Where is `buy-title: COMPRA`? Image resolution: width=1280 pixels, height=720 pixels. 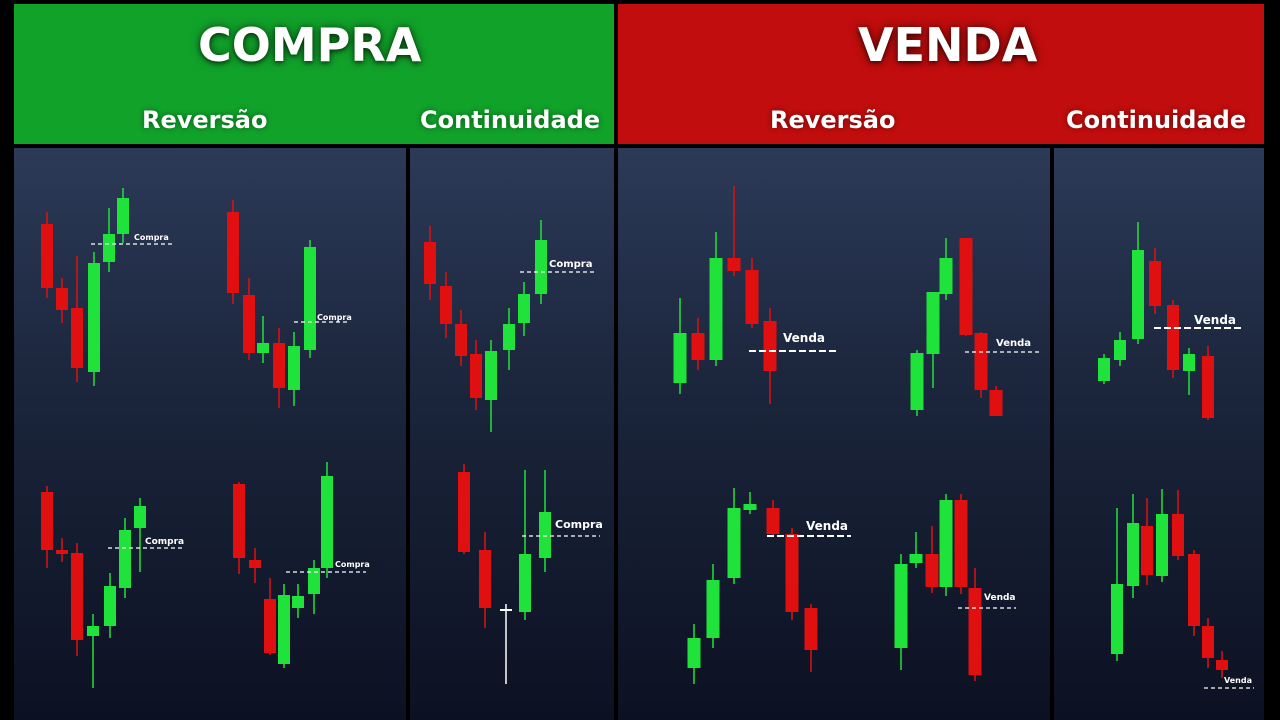
buy-title: COMPRA is located at coordinates (310, 45).